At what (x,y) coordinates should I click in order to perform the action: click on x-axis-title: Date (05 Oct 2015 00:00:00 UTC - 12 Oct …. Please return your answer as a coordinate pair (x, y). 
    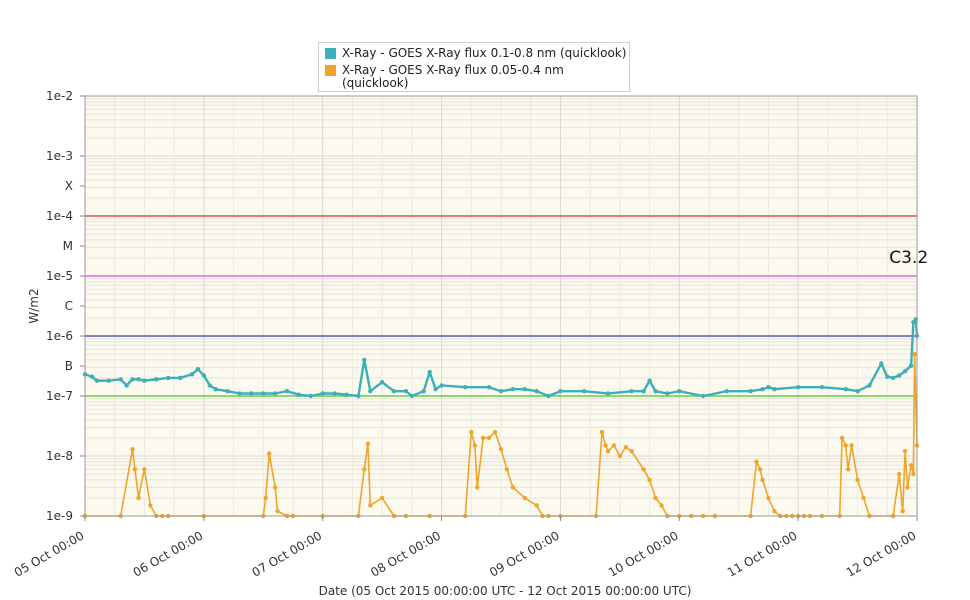
    Looking at the image, I should click on (505, 591).